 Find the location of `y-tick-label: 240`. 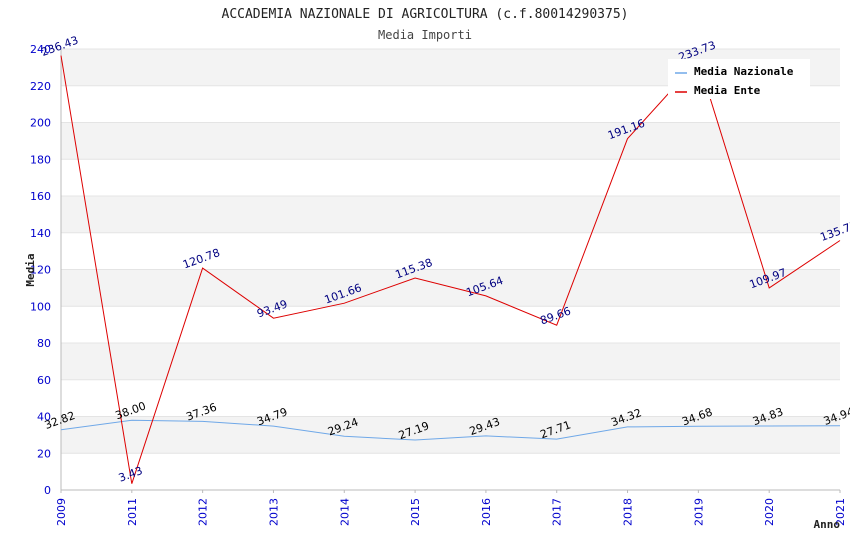

y-tick-label: 240 is located at coordinates (40, 49).